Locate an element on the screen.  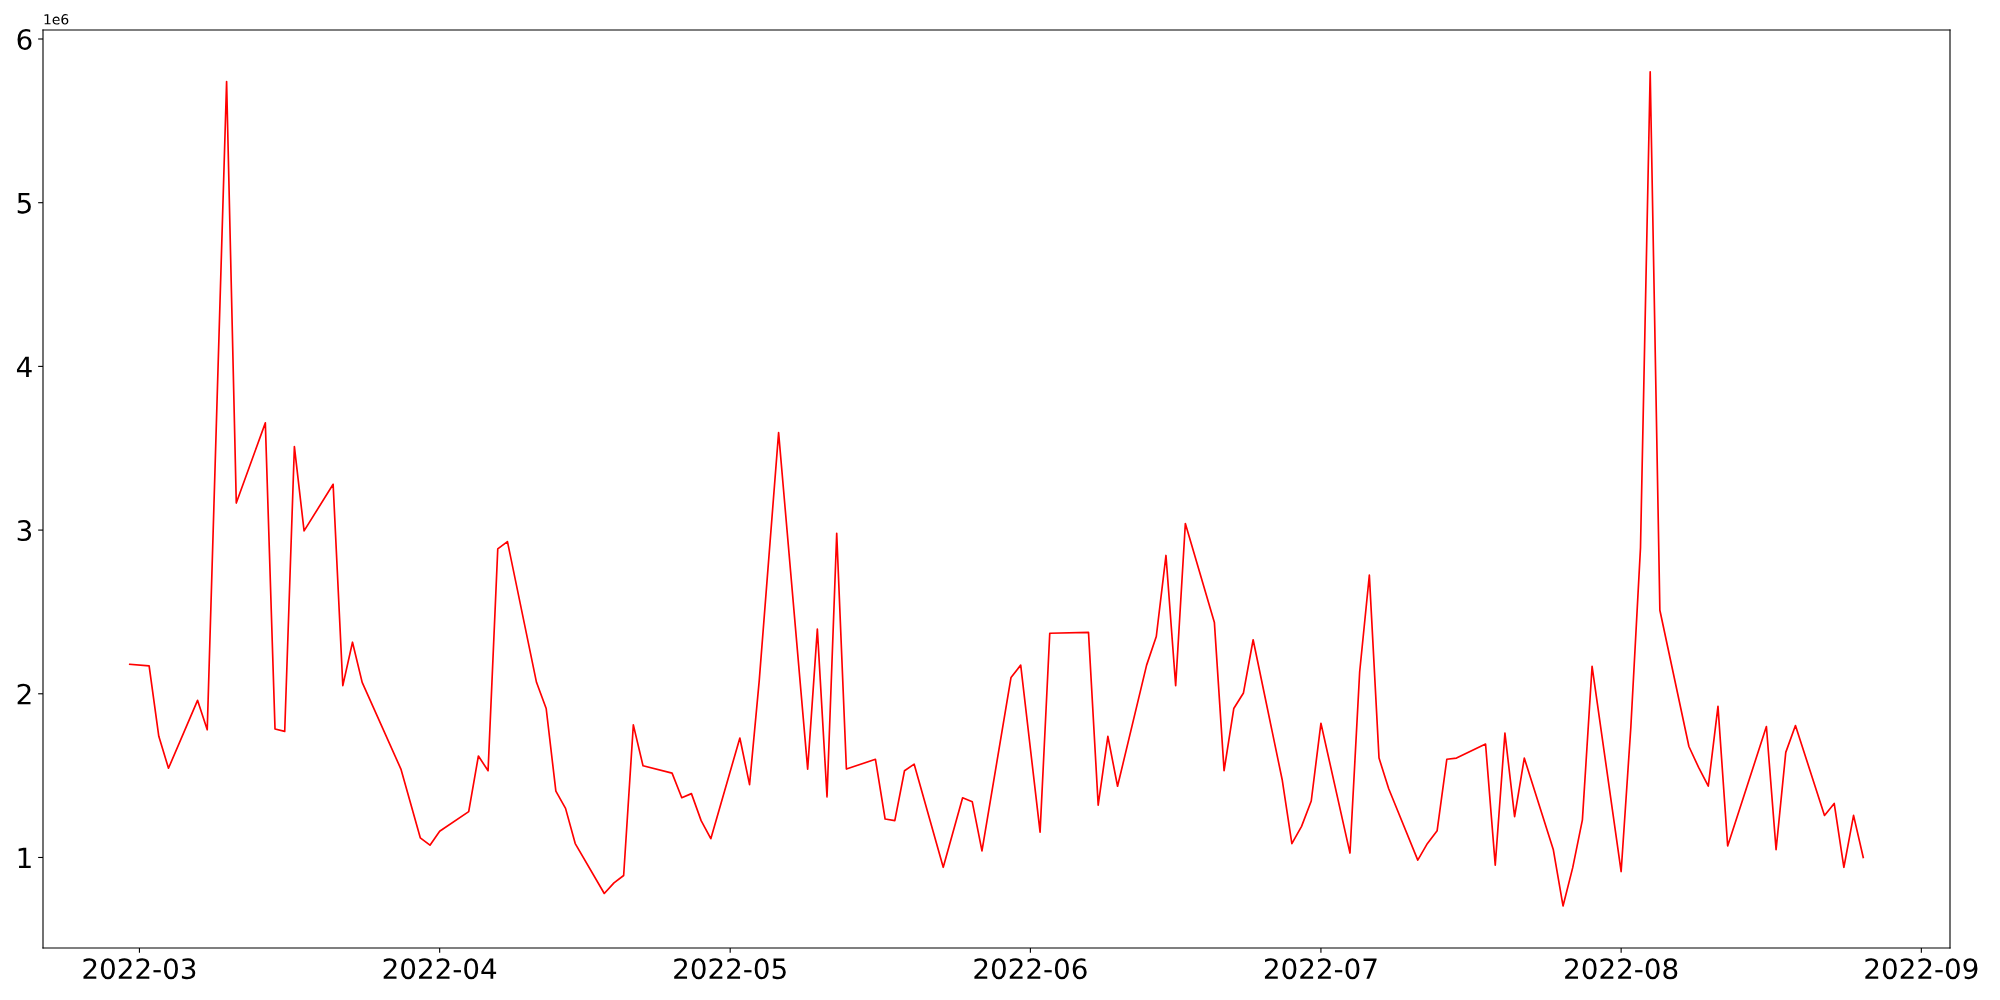
y-tick-label: 5 is located at coordinates (24, 203).